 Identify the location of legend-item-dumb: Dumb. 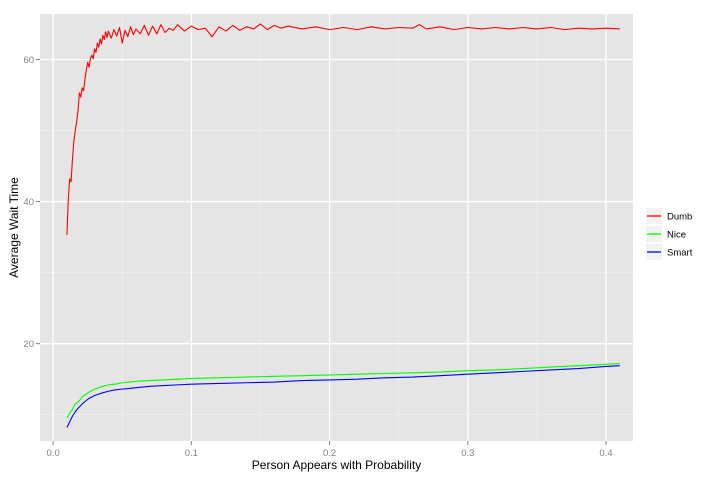
(669, 216).